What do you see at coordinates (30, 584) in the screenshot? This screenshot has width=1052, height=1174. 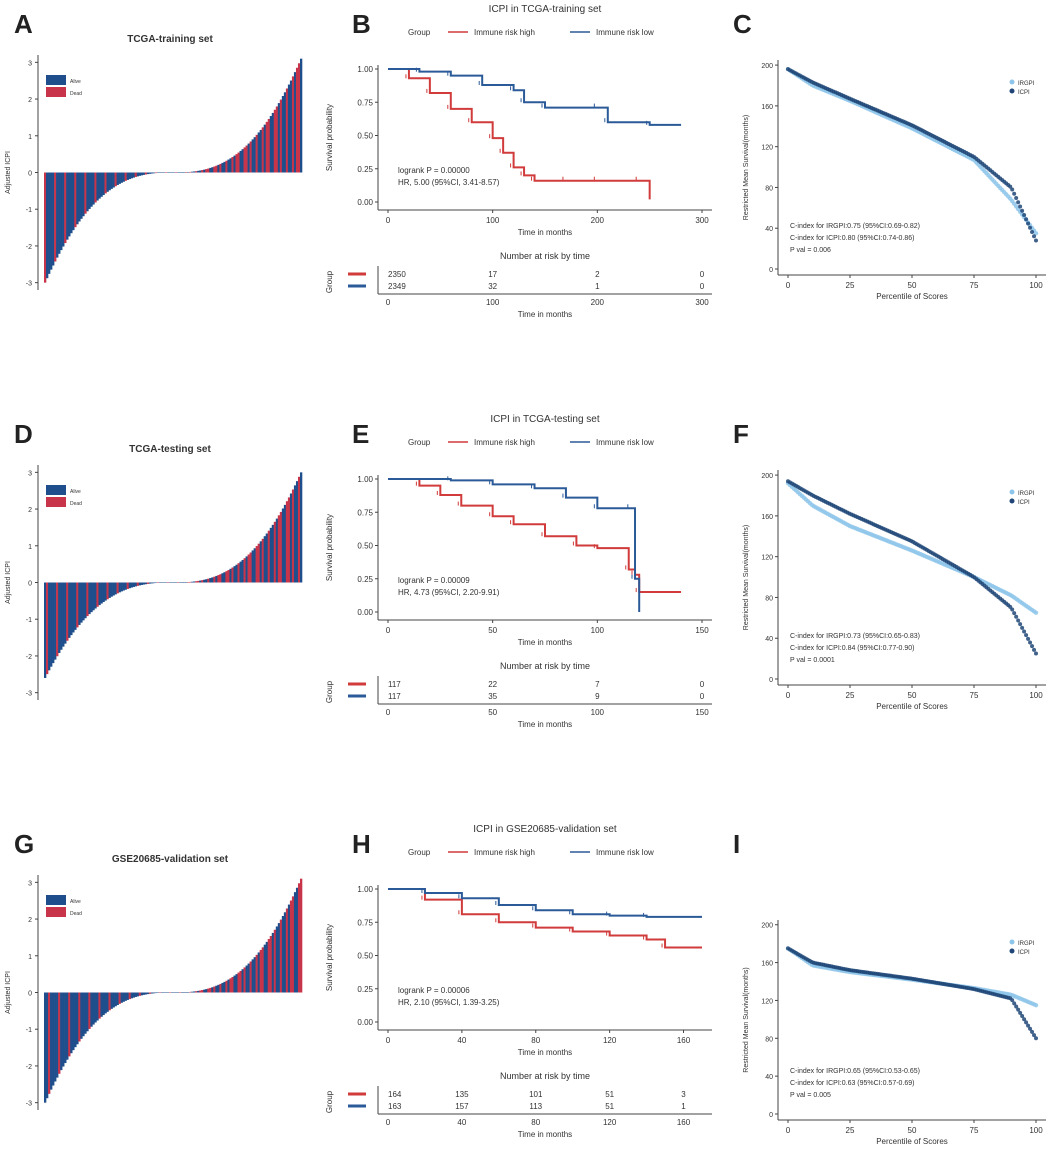 I see `waterfall-y-tick-label: 0` at bounding box center [30, 584].